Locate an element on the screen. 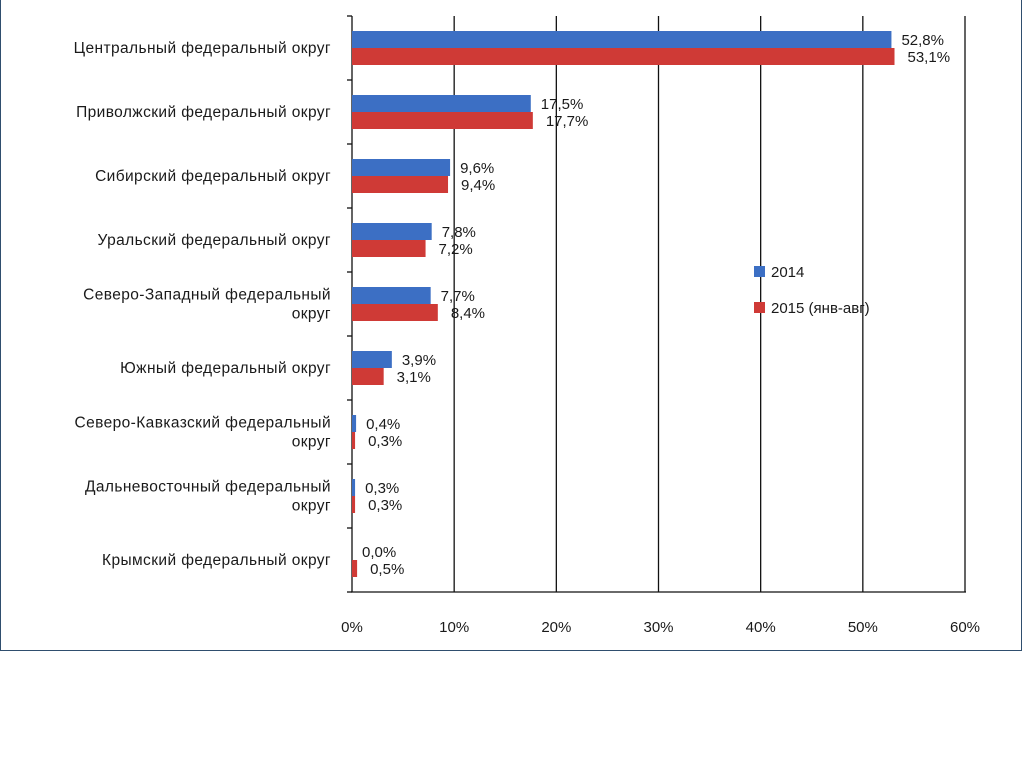 The width and height of the screenshot is (1024, 767). category-label: Северо-Кавказский федеральный is located at coordinates (203, 423).